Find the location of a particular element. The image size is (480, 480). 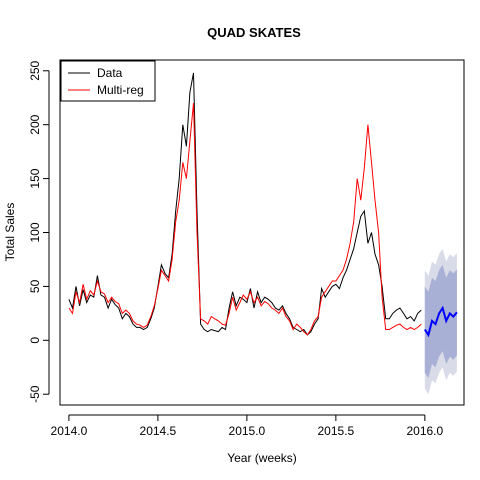

series-line-forecast is located at coordinates (440, 321).